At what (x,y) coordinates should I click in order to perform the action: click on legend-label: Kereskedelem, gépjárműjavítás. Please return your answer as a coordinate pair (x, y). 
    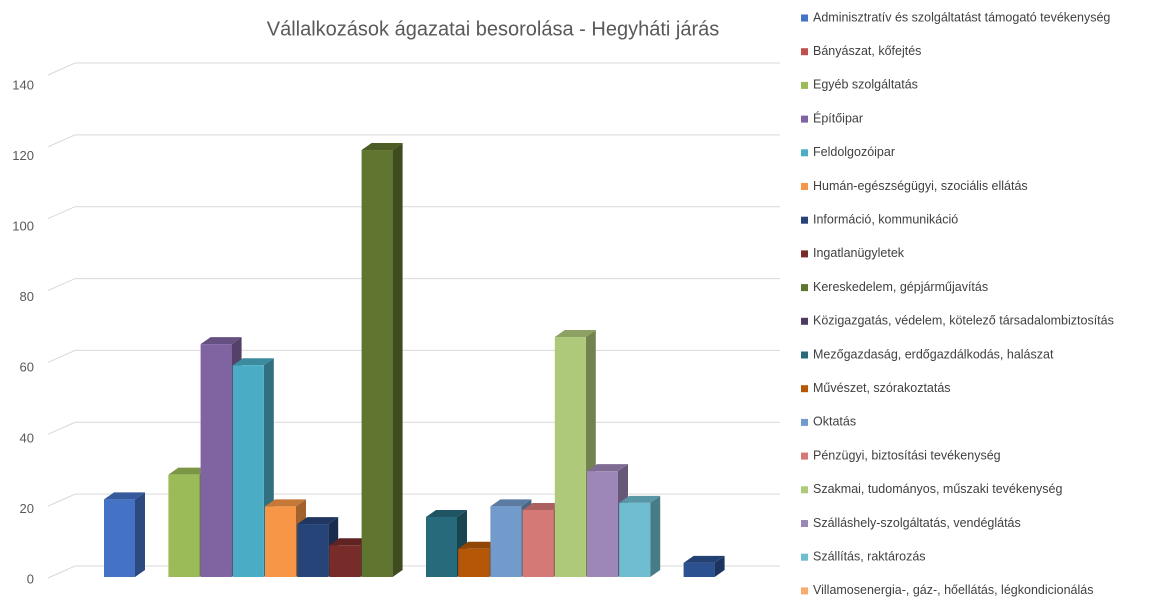
    Looking at the image, I should click on (900, 287).